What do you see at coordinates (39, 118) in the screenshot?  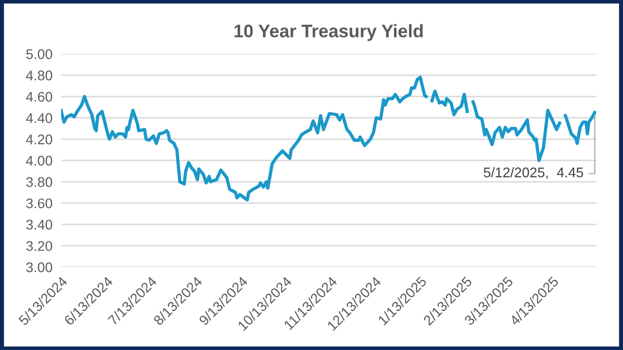 I see `y-tick-label: 4.40` at bounding box center [39, 118].